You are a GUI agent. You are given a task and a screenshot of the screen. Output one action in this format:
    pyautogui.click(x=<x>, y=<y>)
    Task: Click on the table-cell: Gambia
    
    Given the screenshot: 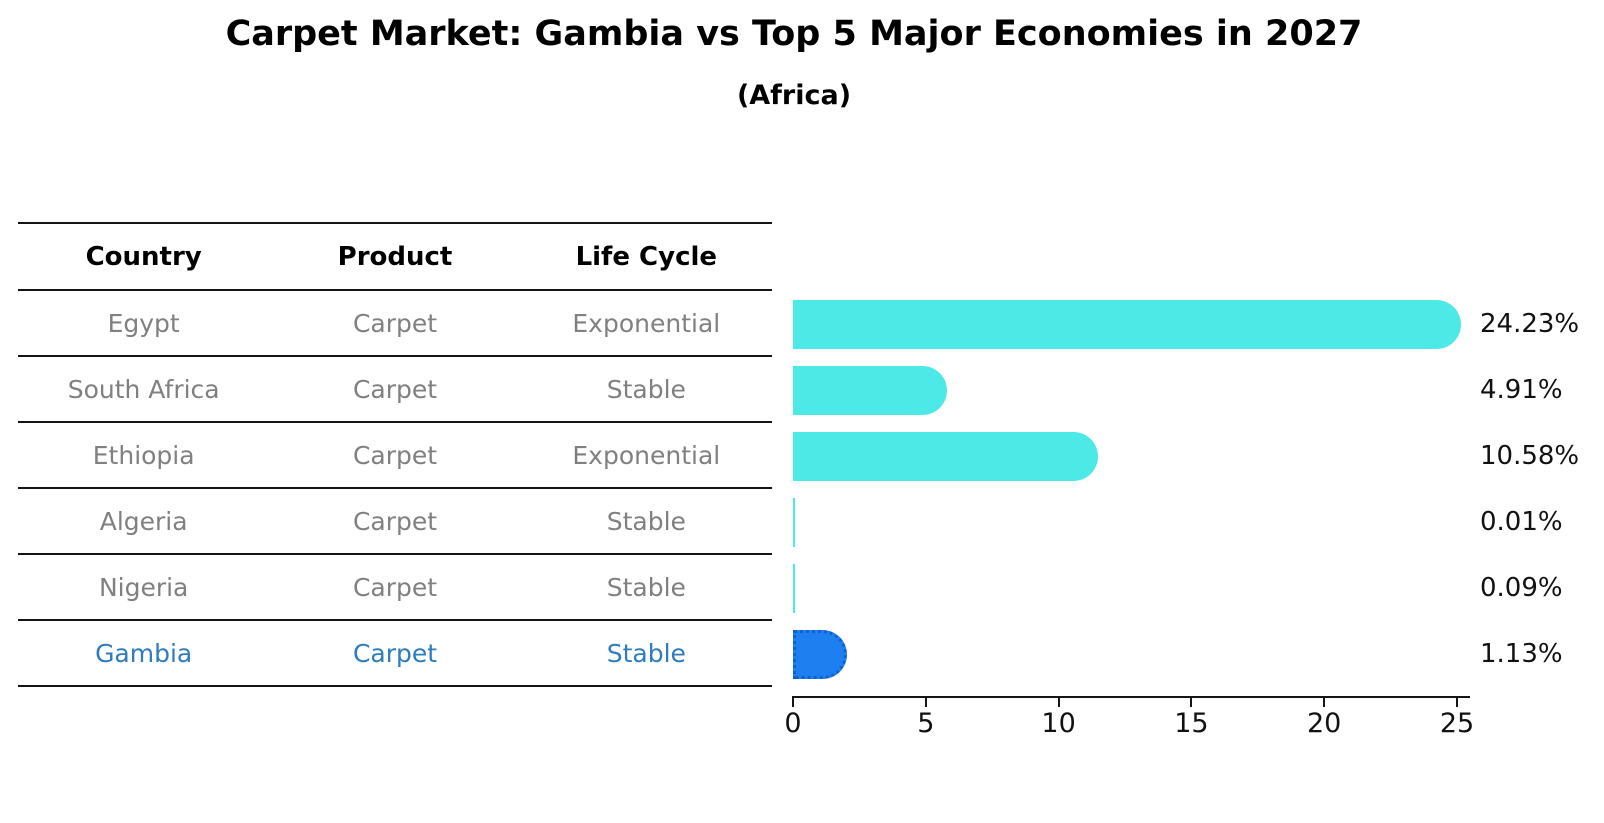 What is the action you would take?
    pyautogui.click(x=144, y=653)
    